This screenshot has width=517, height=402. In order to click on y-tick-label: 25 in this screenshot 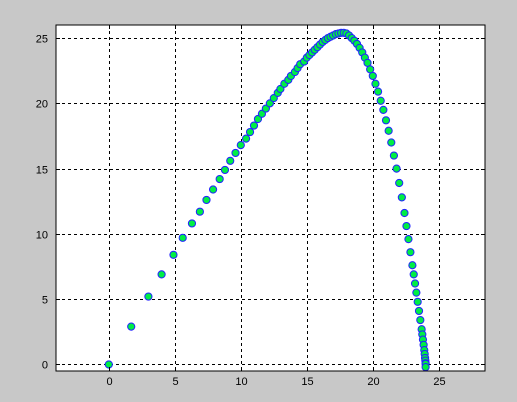, I will do `click(42, 40)`.